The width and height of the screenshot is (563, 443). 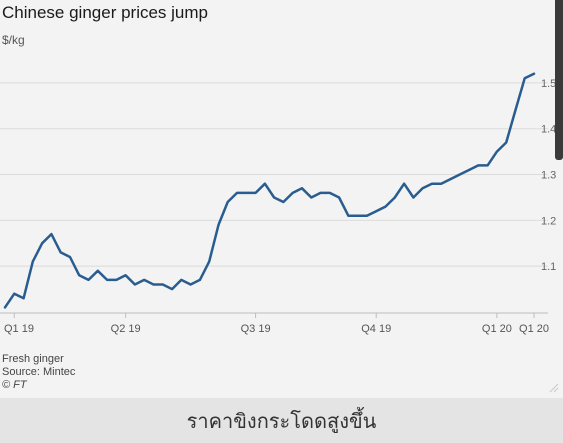 What do you see at coordinates (105, 12) in the screenshot?
I see `chart-title: Chinese ginger prices jump` at bounding box center [105, 12].